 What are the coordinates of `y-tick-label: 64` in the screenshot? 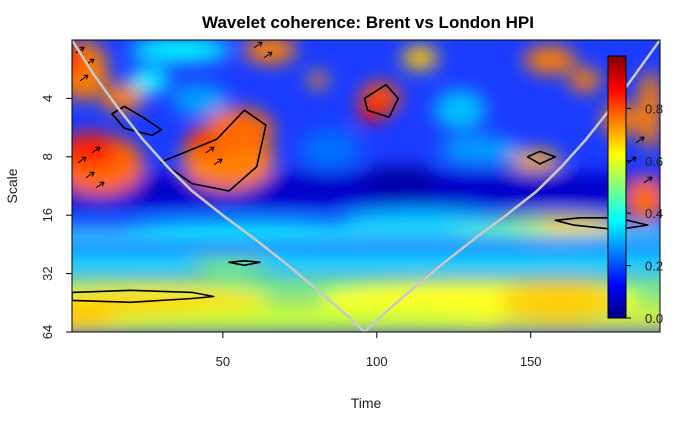 It's located at (47, 332).